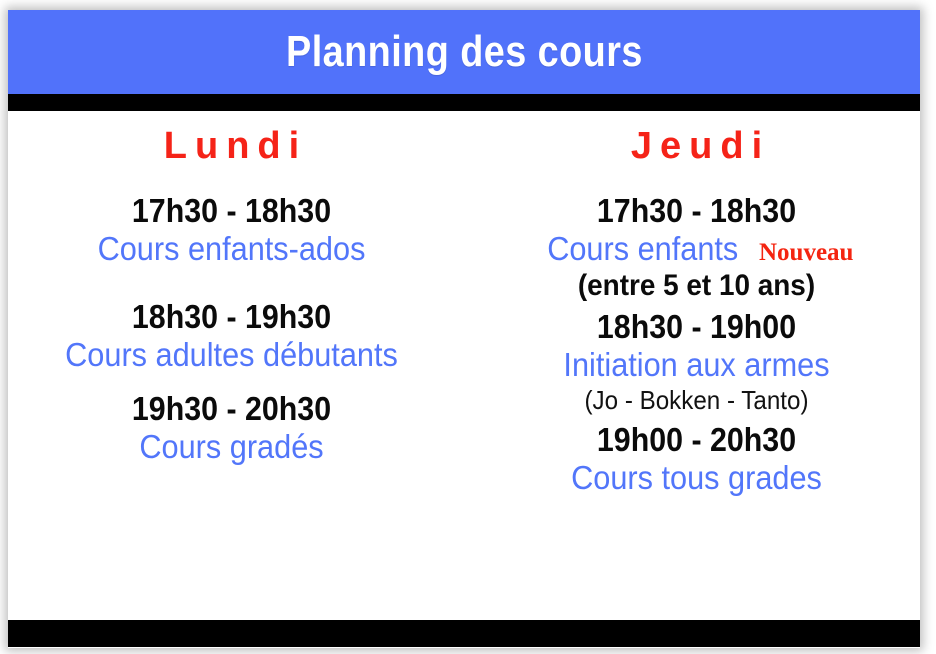 This screenshot has width=936, height=654. Describe the element at coordinates (464, 633) in the screenshot. I see `footer-divider-rule` at that location.